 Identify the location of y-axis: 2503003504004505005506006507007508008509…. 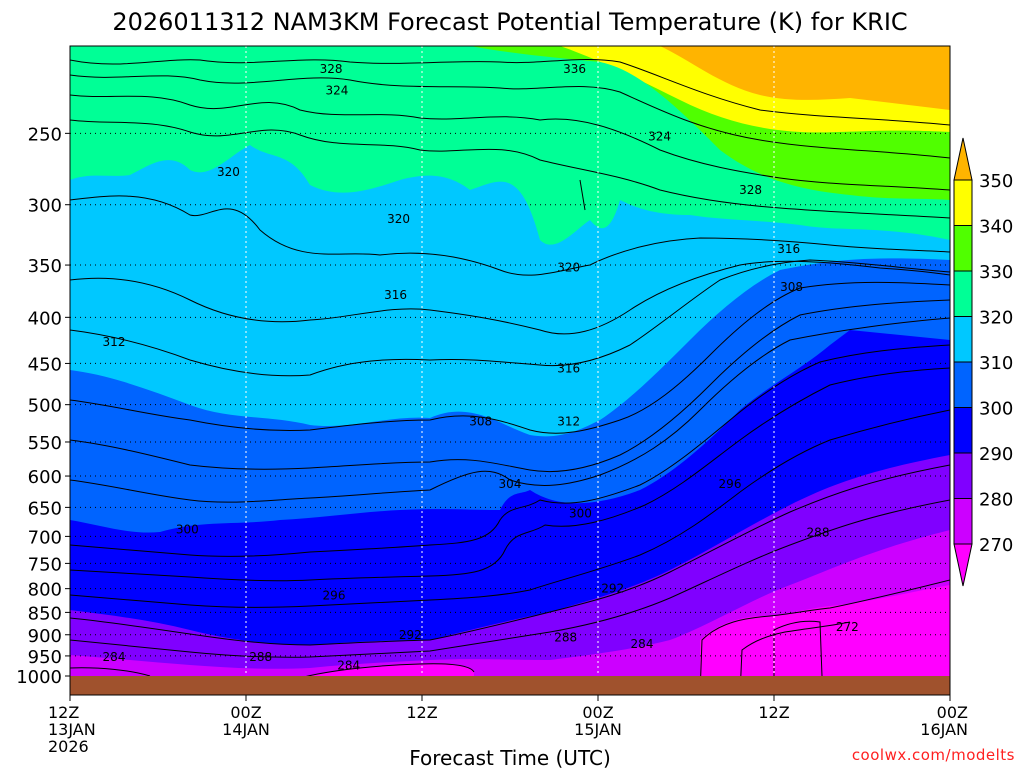
(43, 406).